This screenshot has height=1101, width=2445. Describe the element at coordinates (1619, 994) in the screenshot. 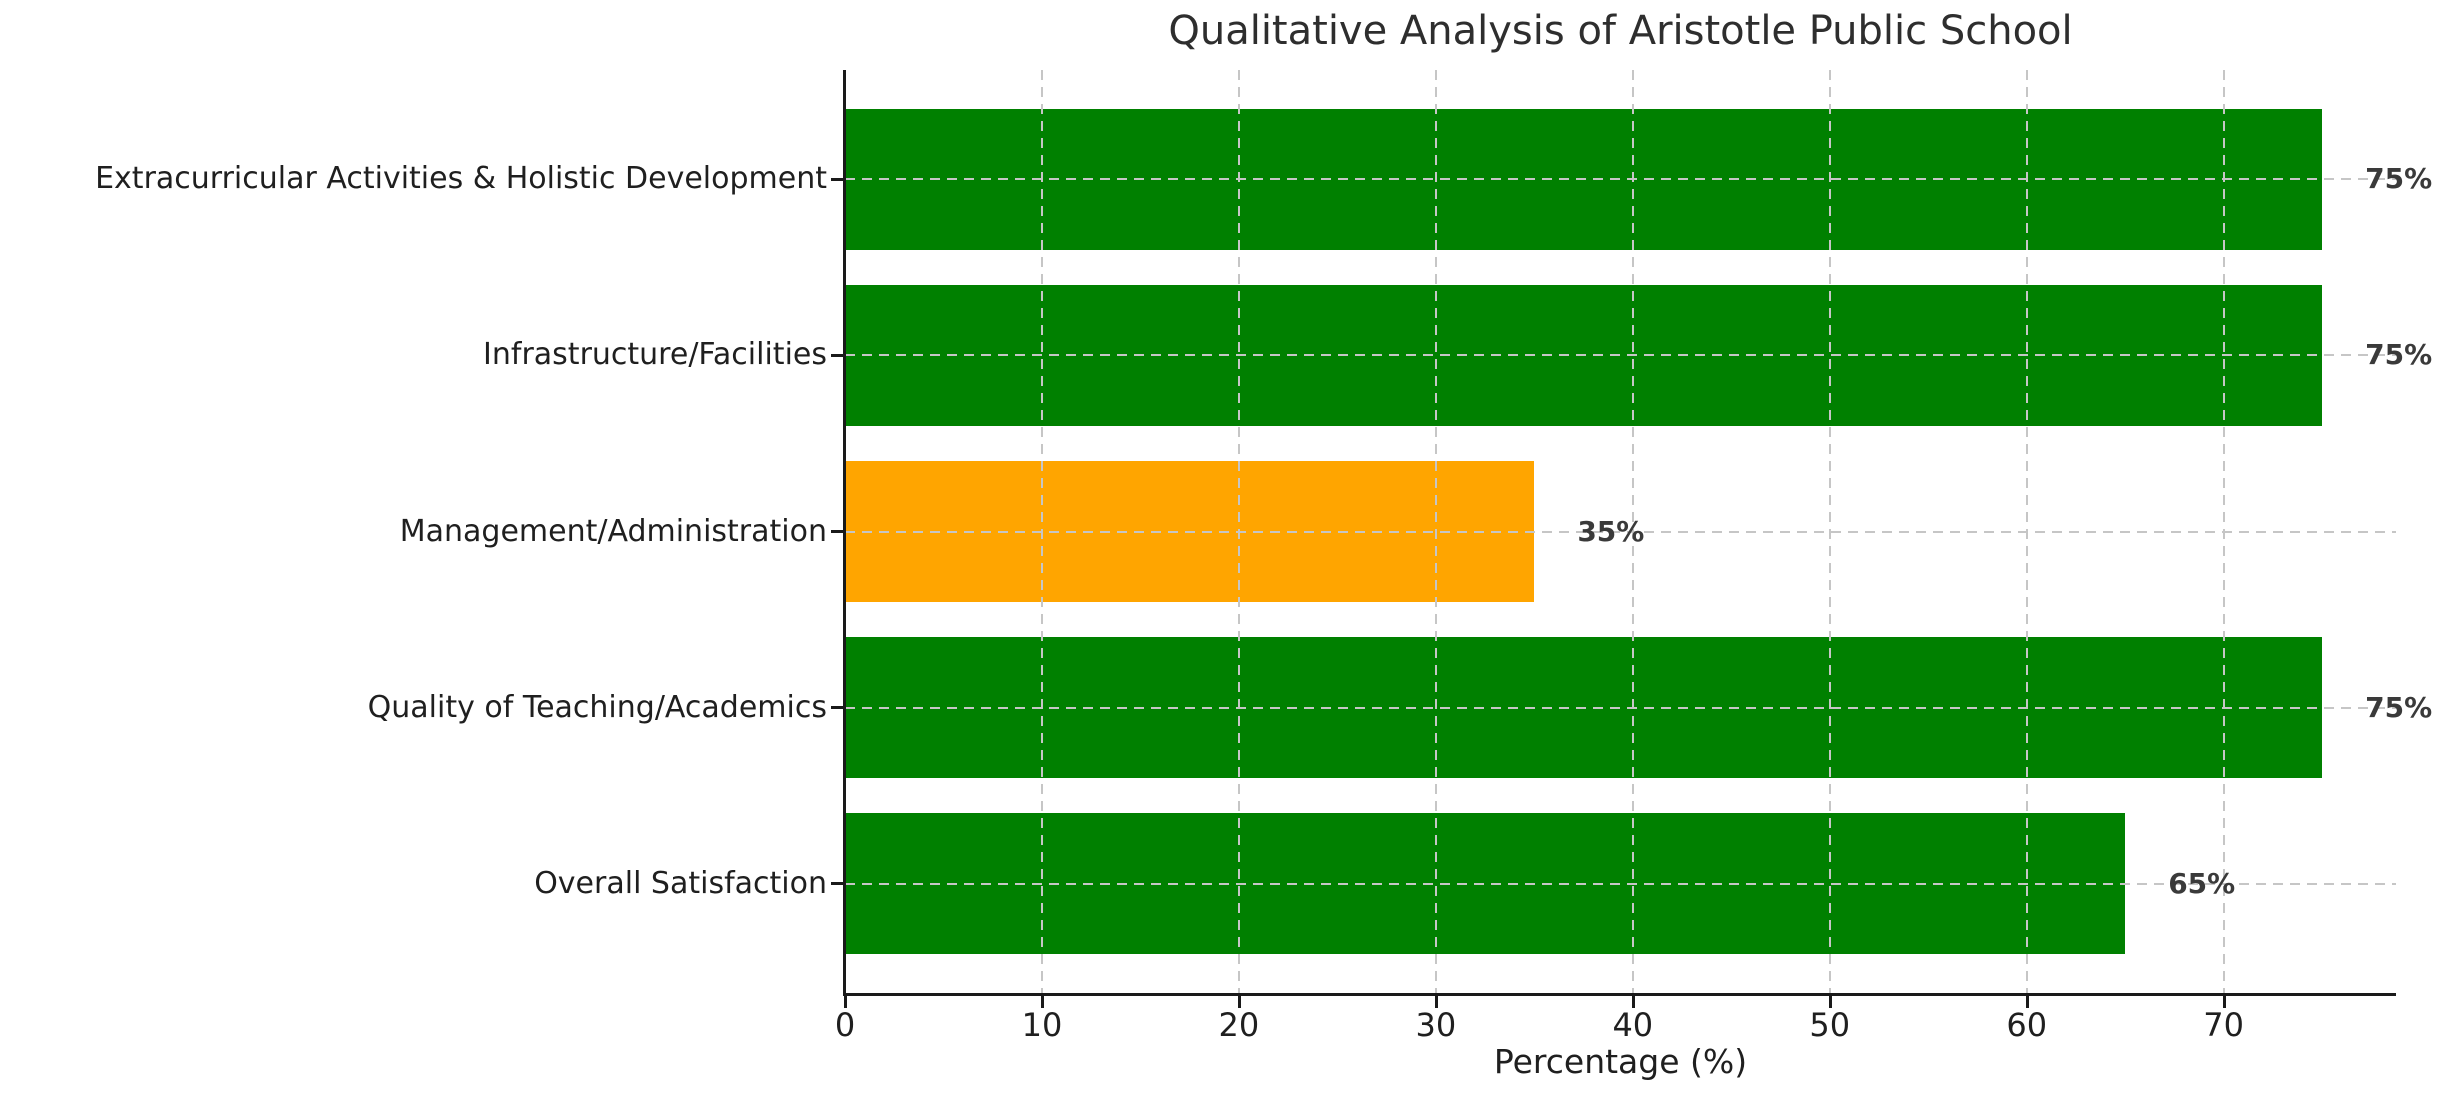

I see `x-axis-spine` at that location.